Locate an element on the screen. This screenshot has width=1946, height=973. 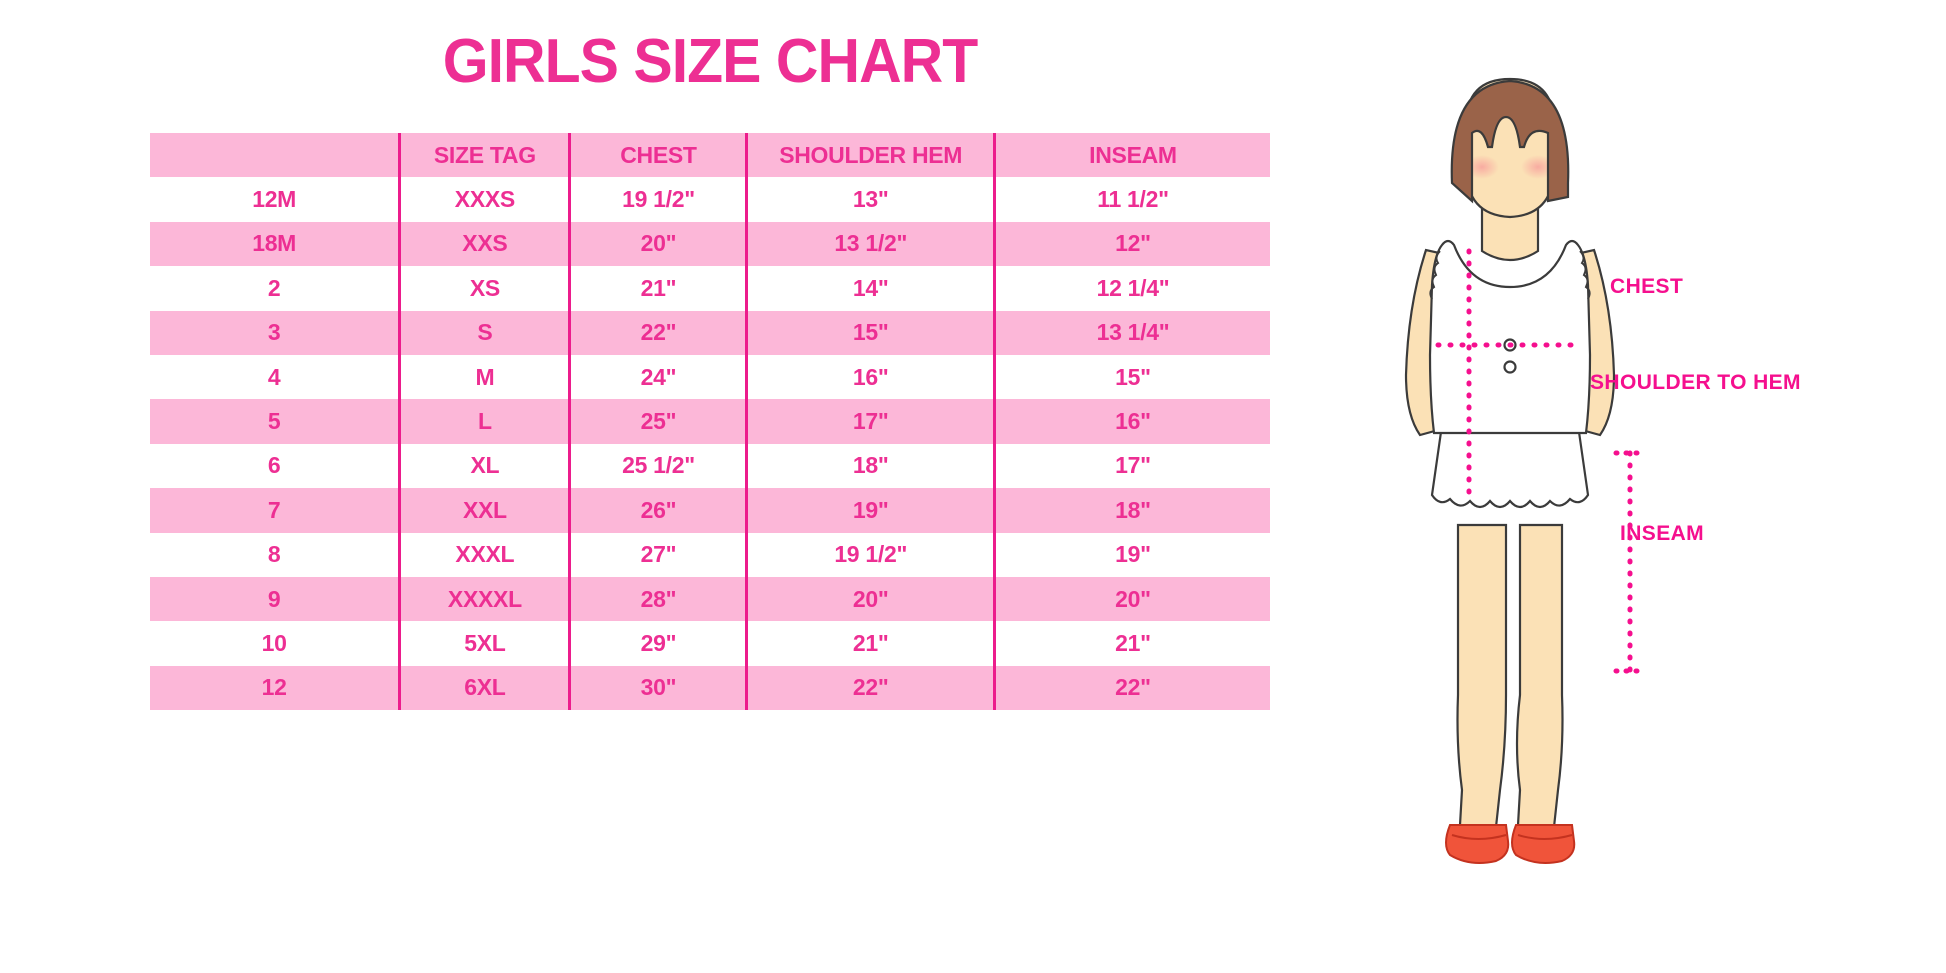
page-title: GIRLS SIZE CHART is located at coordinates (710, 61).